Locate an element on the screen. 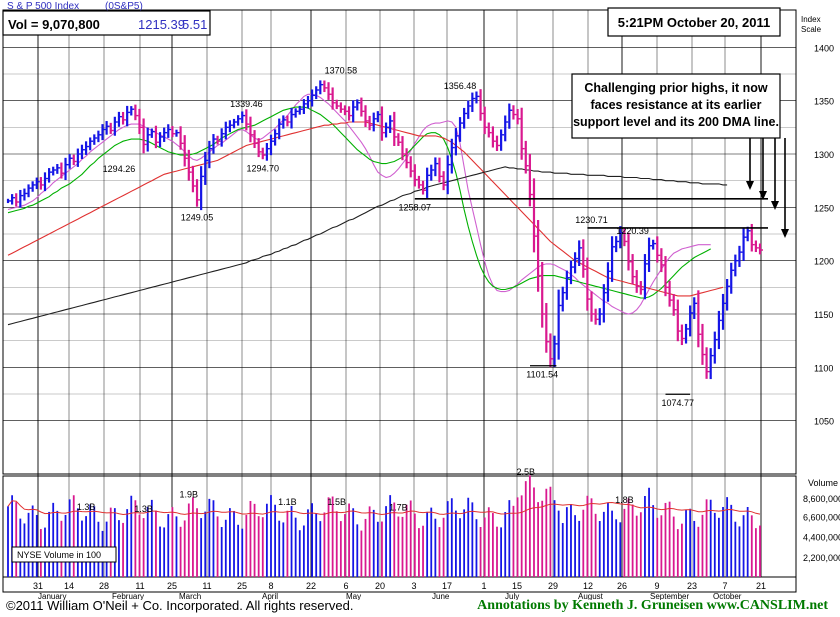 The width and height of the screenshot is (840, 617). volume-peak-label: 1.3B is located at coordinates (86, 507).